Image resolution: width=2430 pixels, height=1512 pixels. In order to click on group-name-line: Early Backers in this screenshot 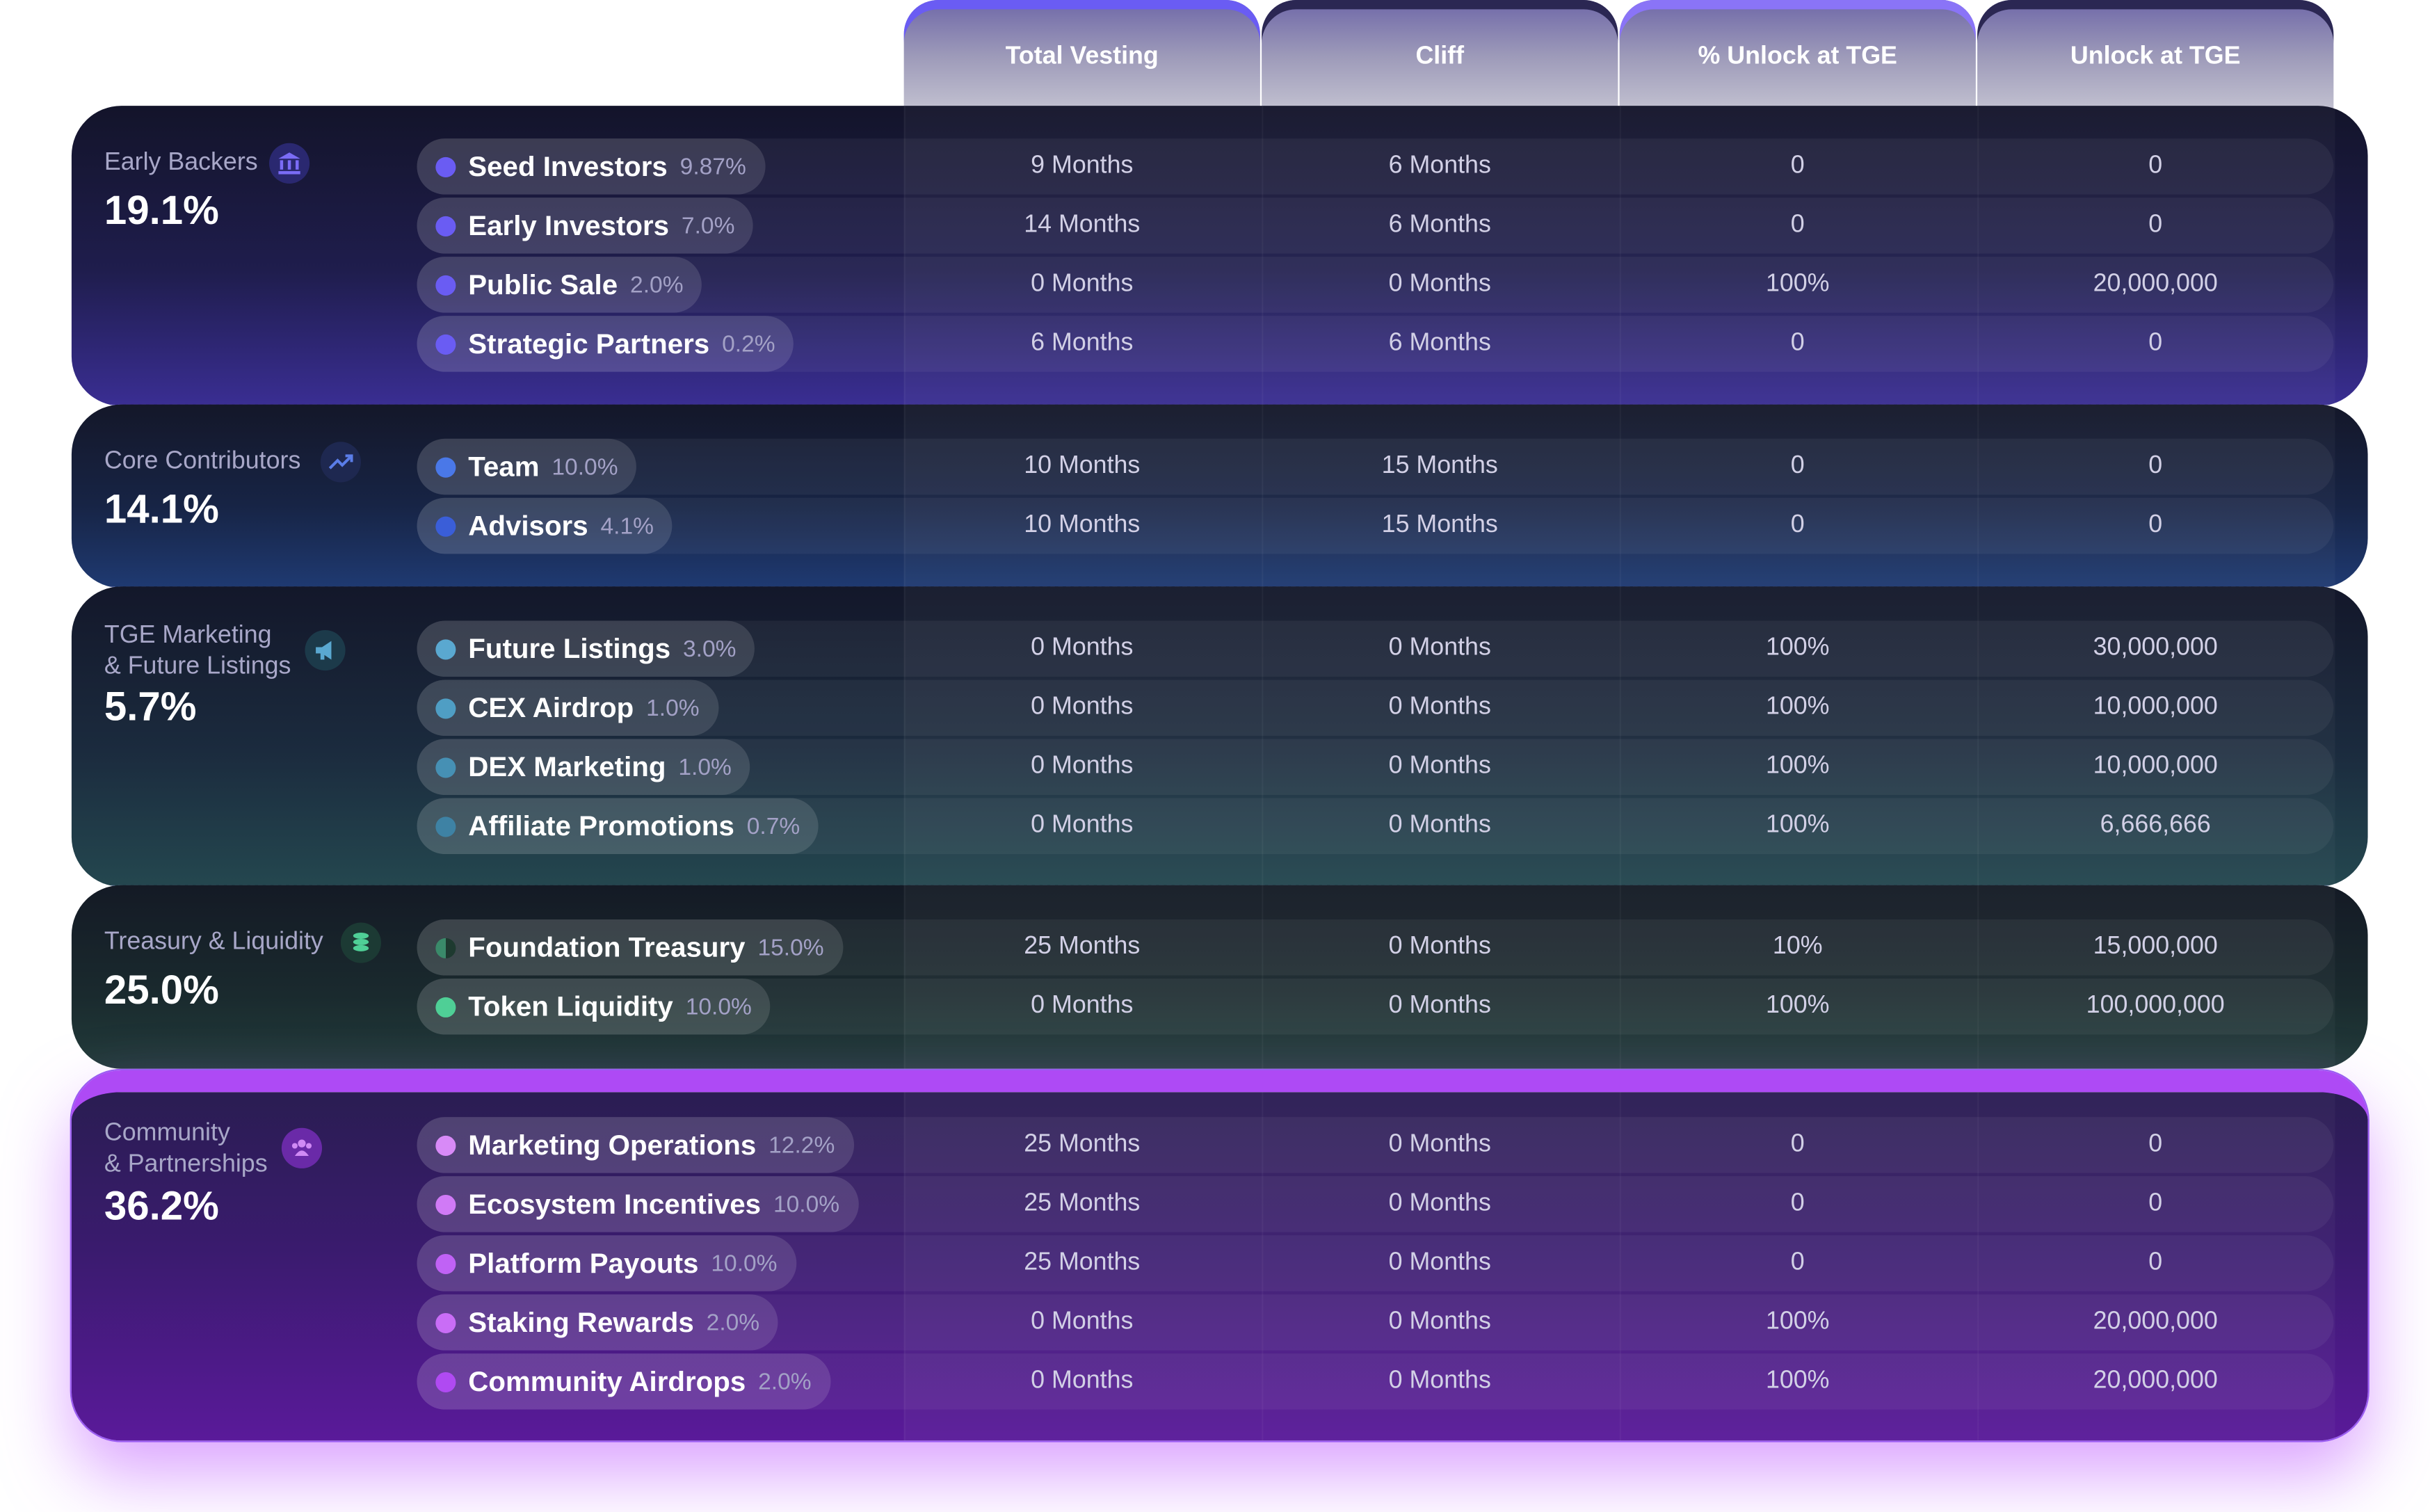, I will do `click(181, 162)`.